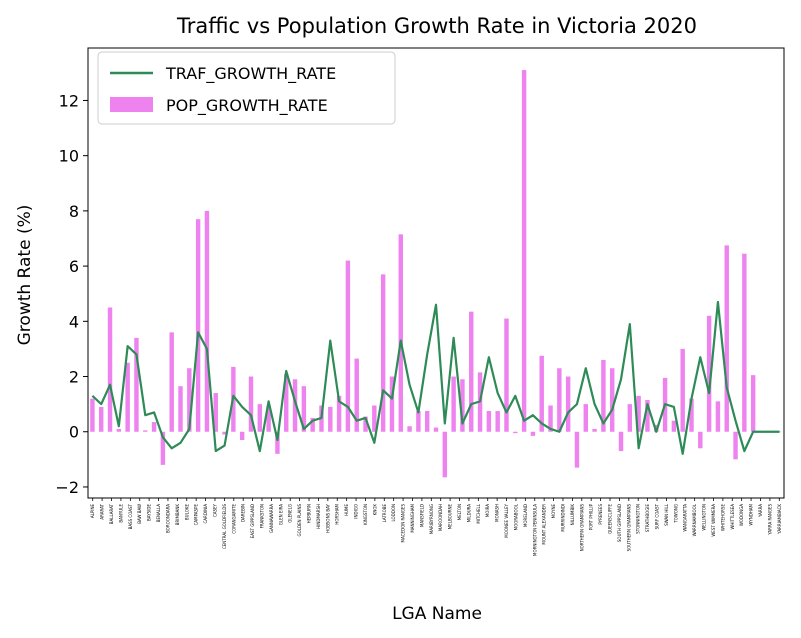 The width and height of the screenshot is (801, 638). What do you see at coordinates (769, 520) in the screenshot?
I see `x-tick-label: YARRA RANGES` at bounding box center [769, 520].